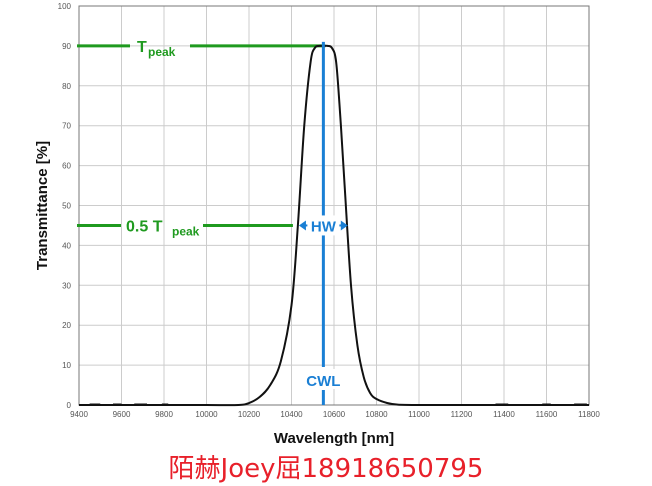 Image resolution: width=652 pixels, height=486 pixels. What do you see at coordinates (142, 47) in the screenshot?
I see `t-peak-label: T` at bounding box center [142, 47].